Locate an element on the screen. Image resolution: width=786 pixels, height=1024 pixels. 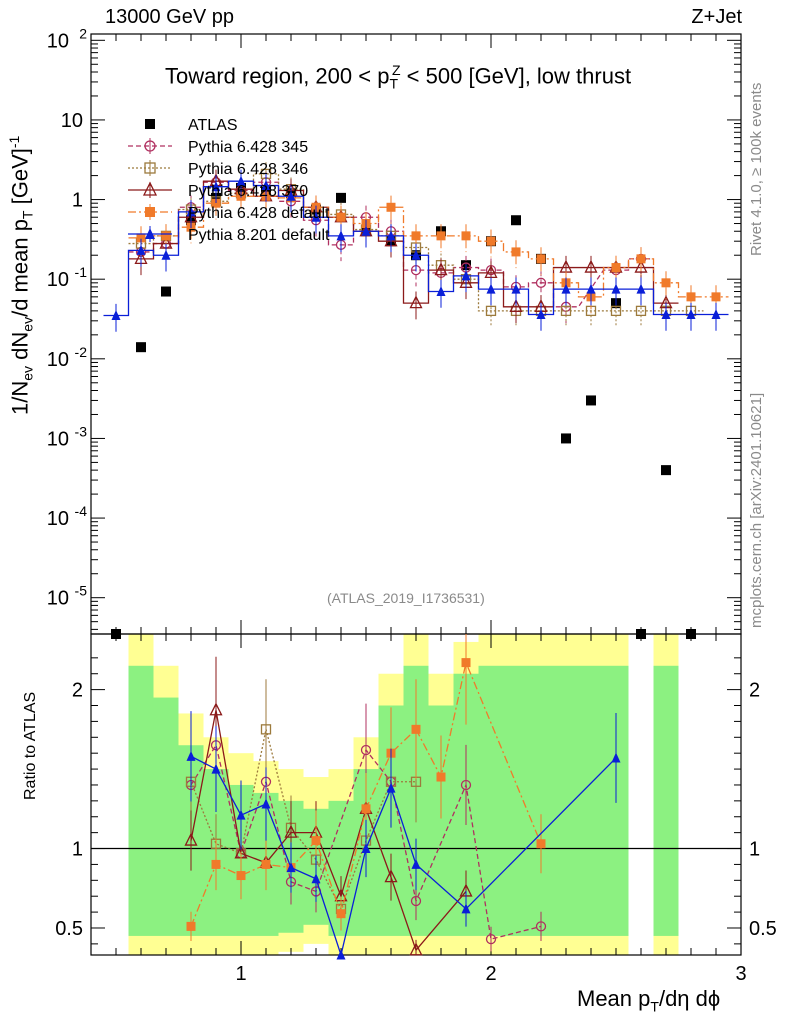
legend-label: Pythia 6.428 345 is located at coordinates (248, 147).